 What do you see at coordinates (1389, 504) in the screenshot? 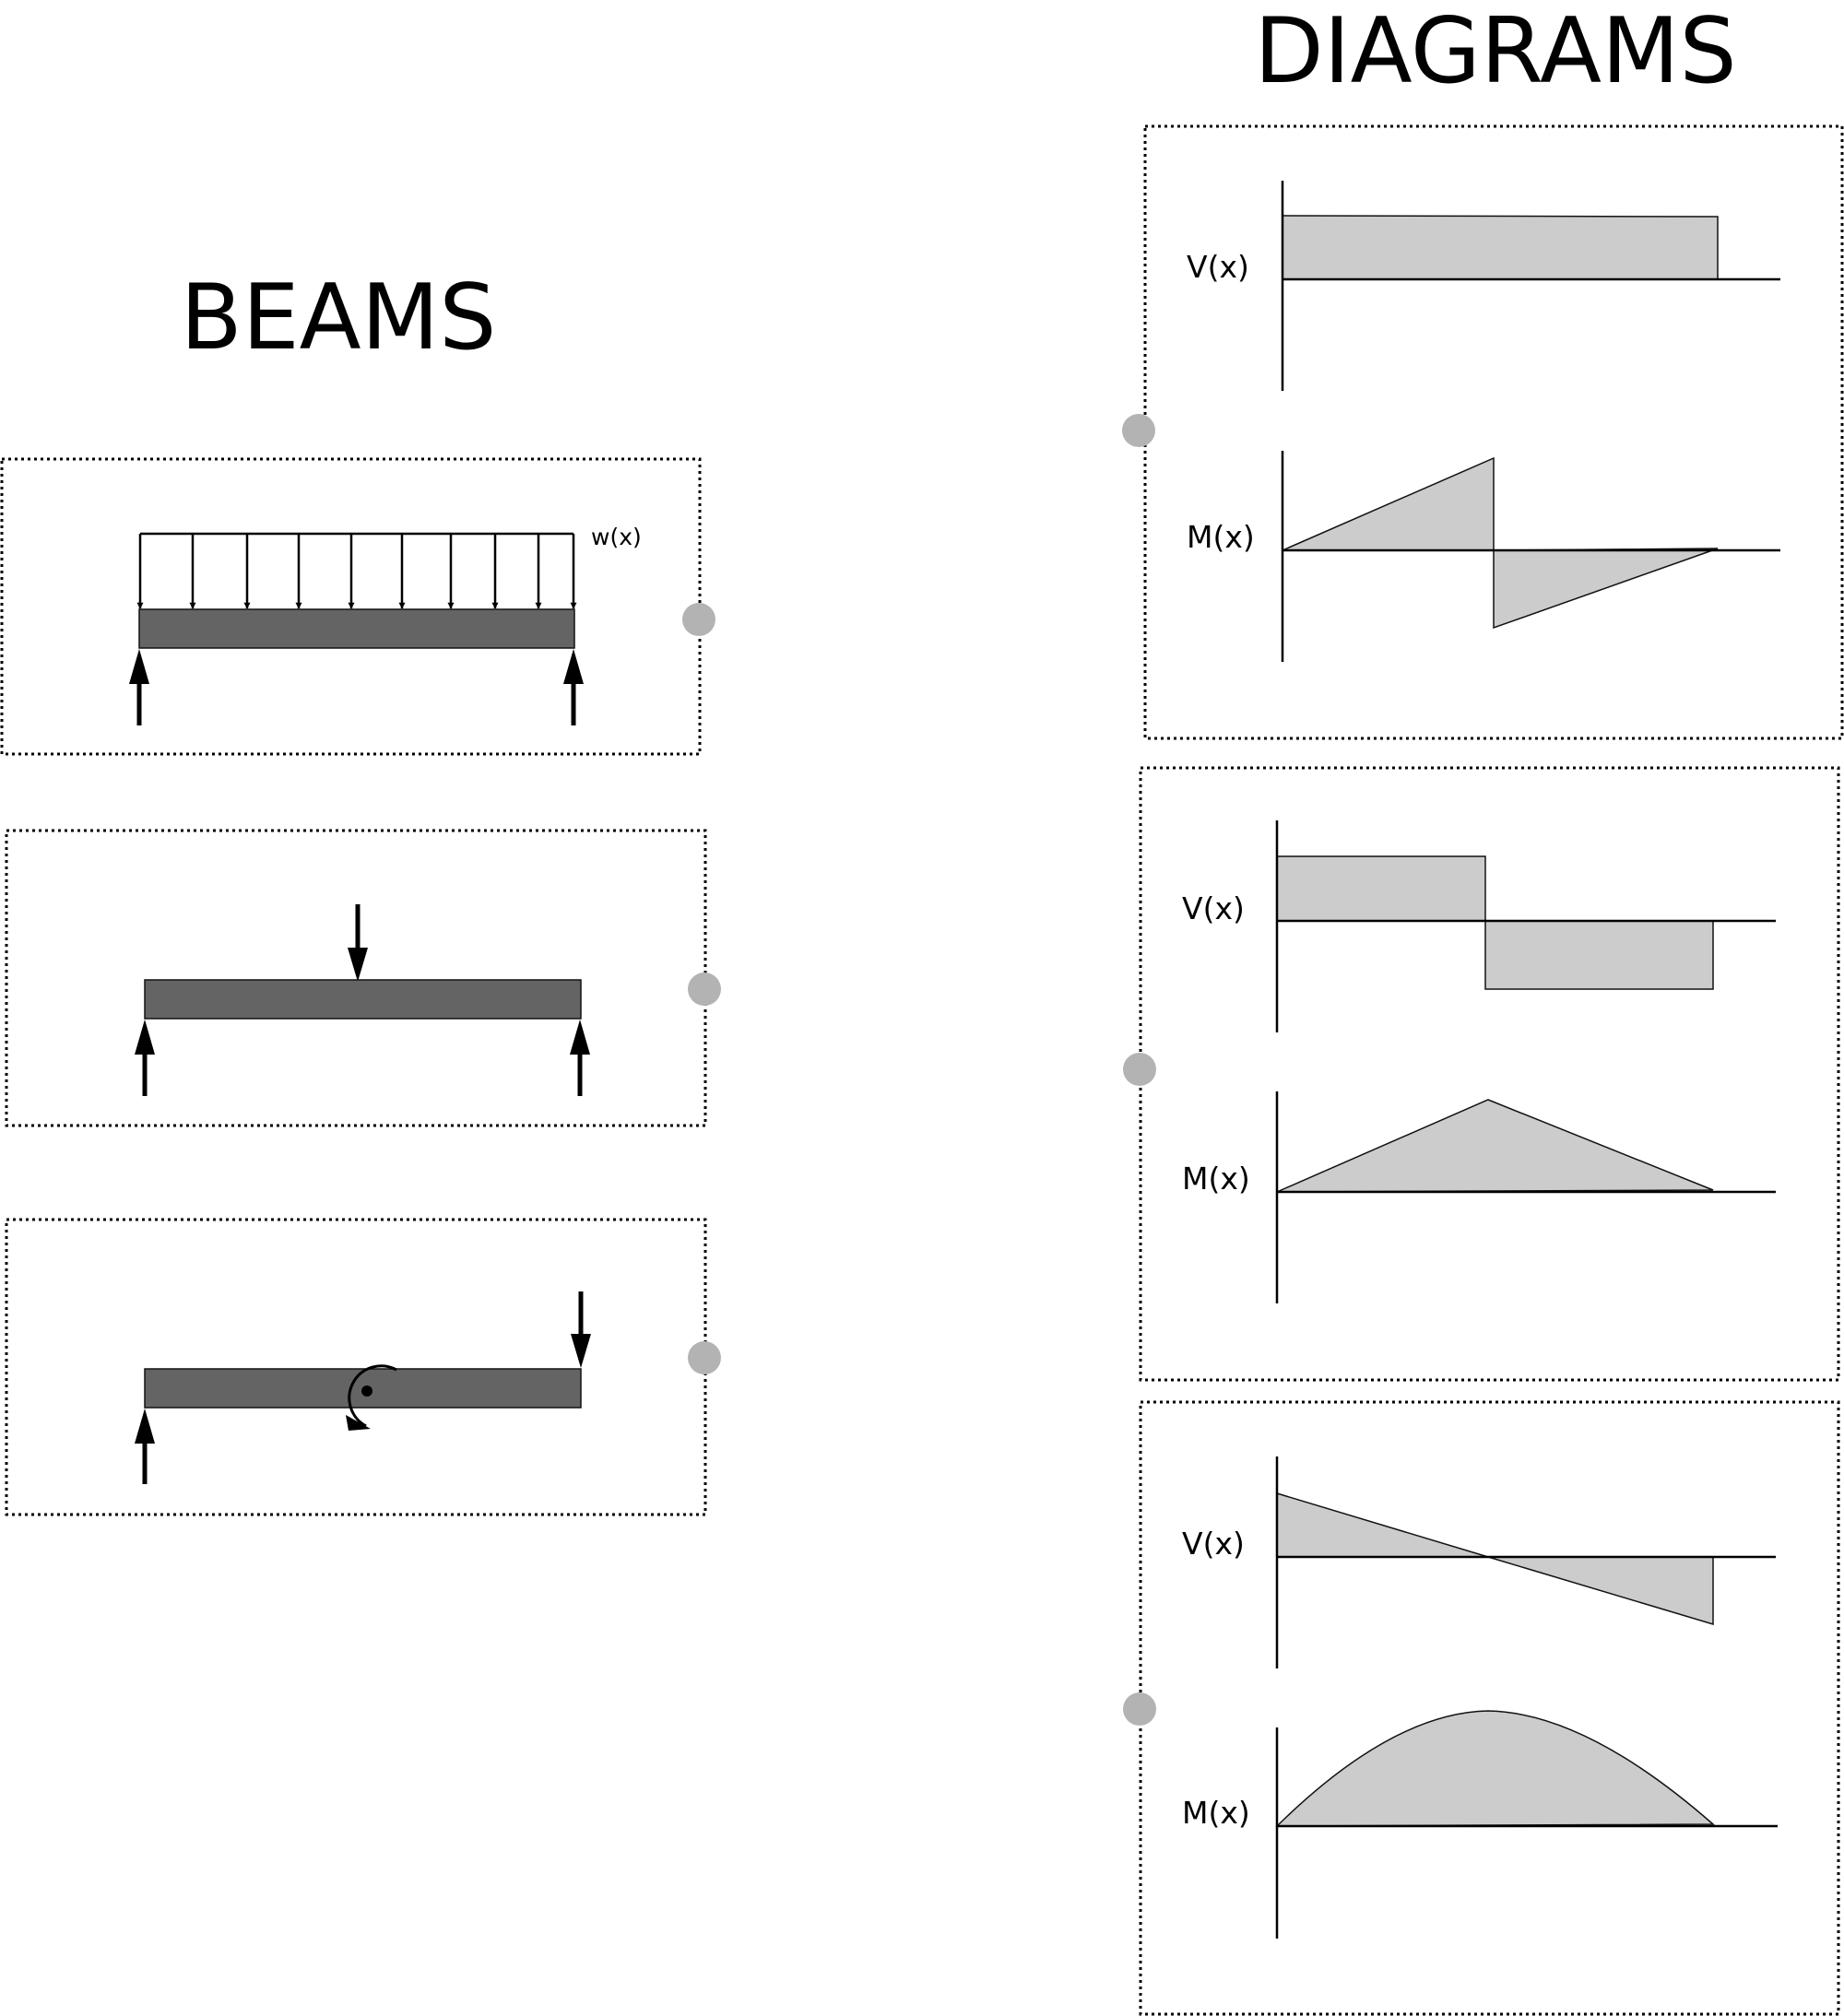
I see `moment-positive-area` at bounding box center [1389, 504].